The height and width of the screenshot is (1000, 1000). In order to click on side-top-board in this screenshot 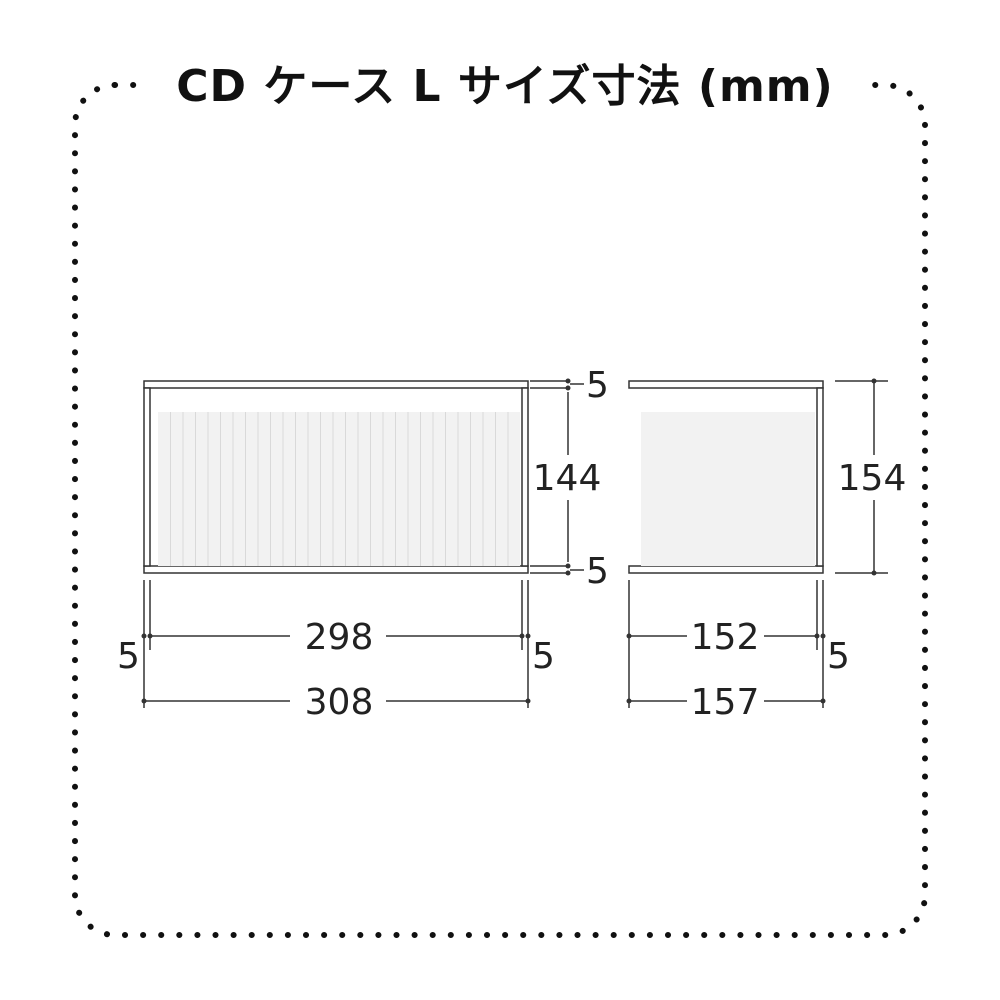, I will do `click(726, 384)`.